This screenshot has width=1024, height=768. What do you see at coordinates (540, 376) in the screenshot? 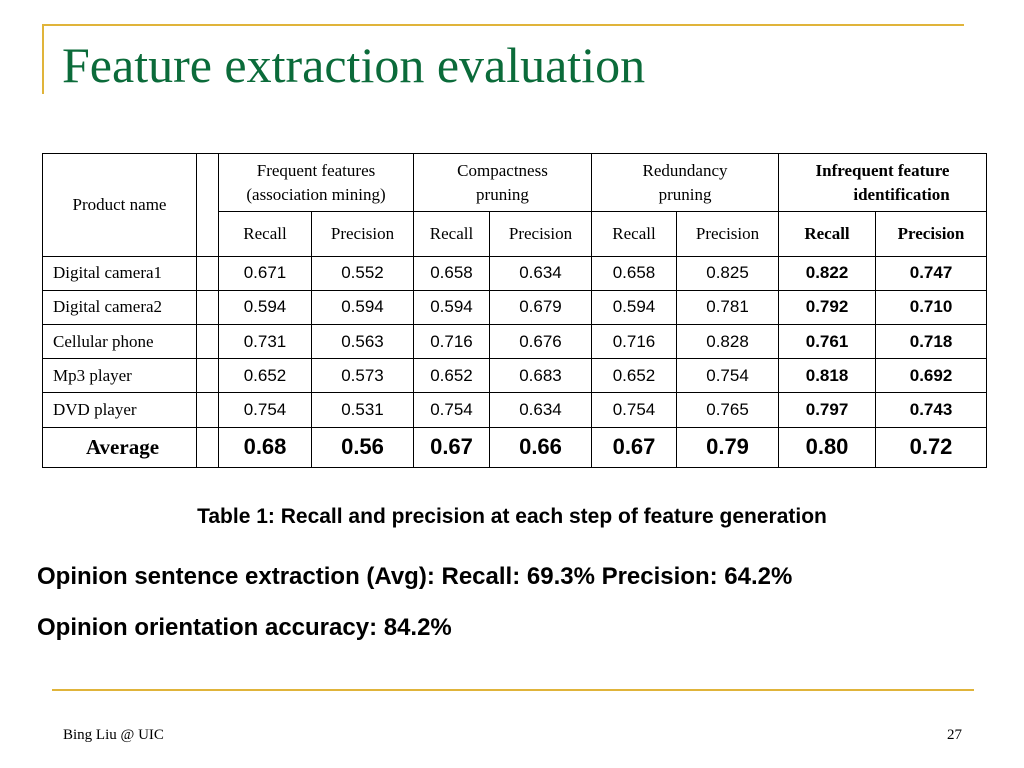
I see `table-cell: 0.683` at bounding box center [540, 376].